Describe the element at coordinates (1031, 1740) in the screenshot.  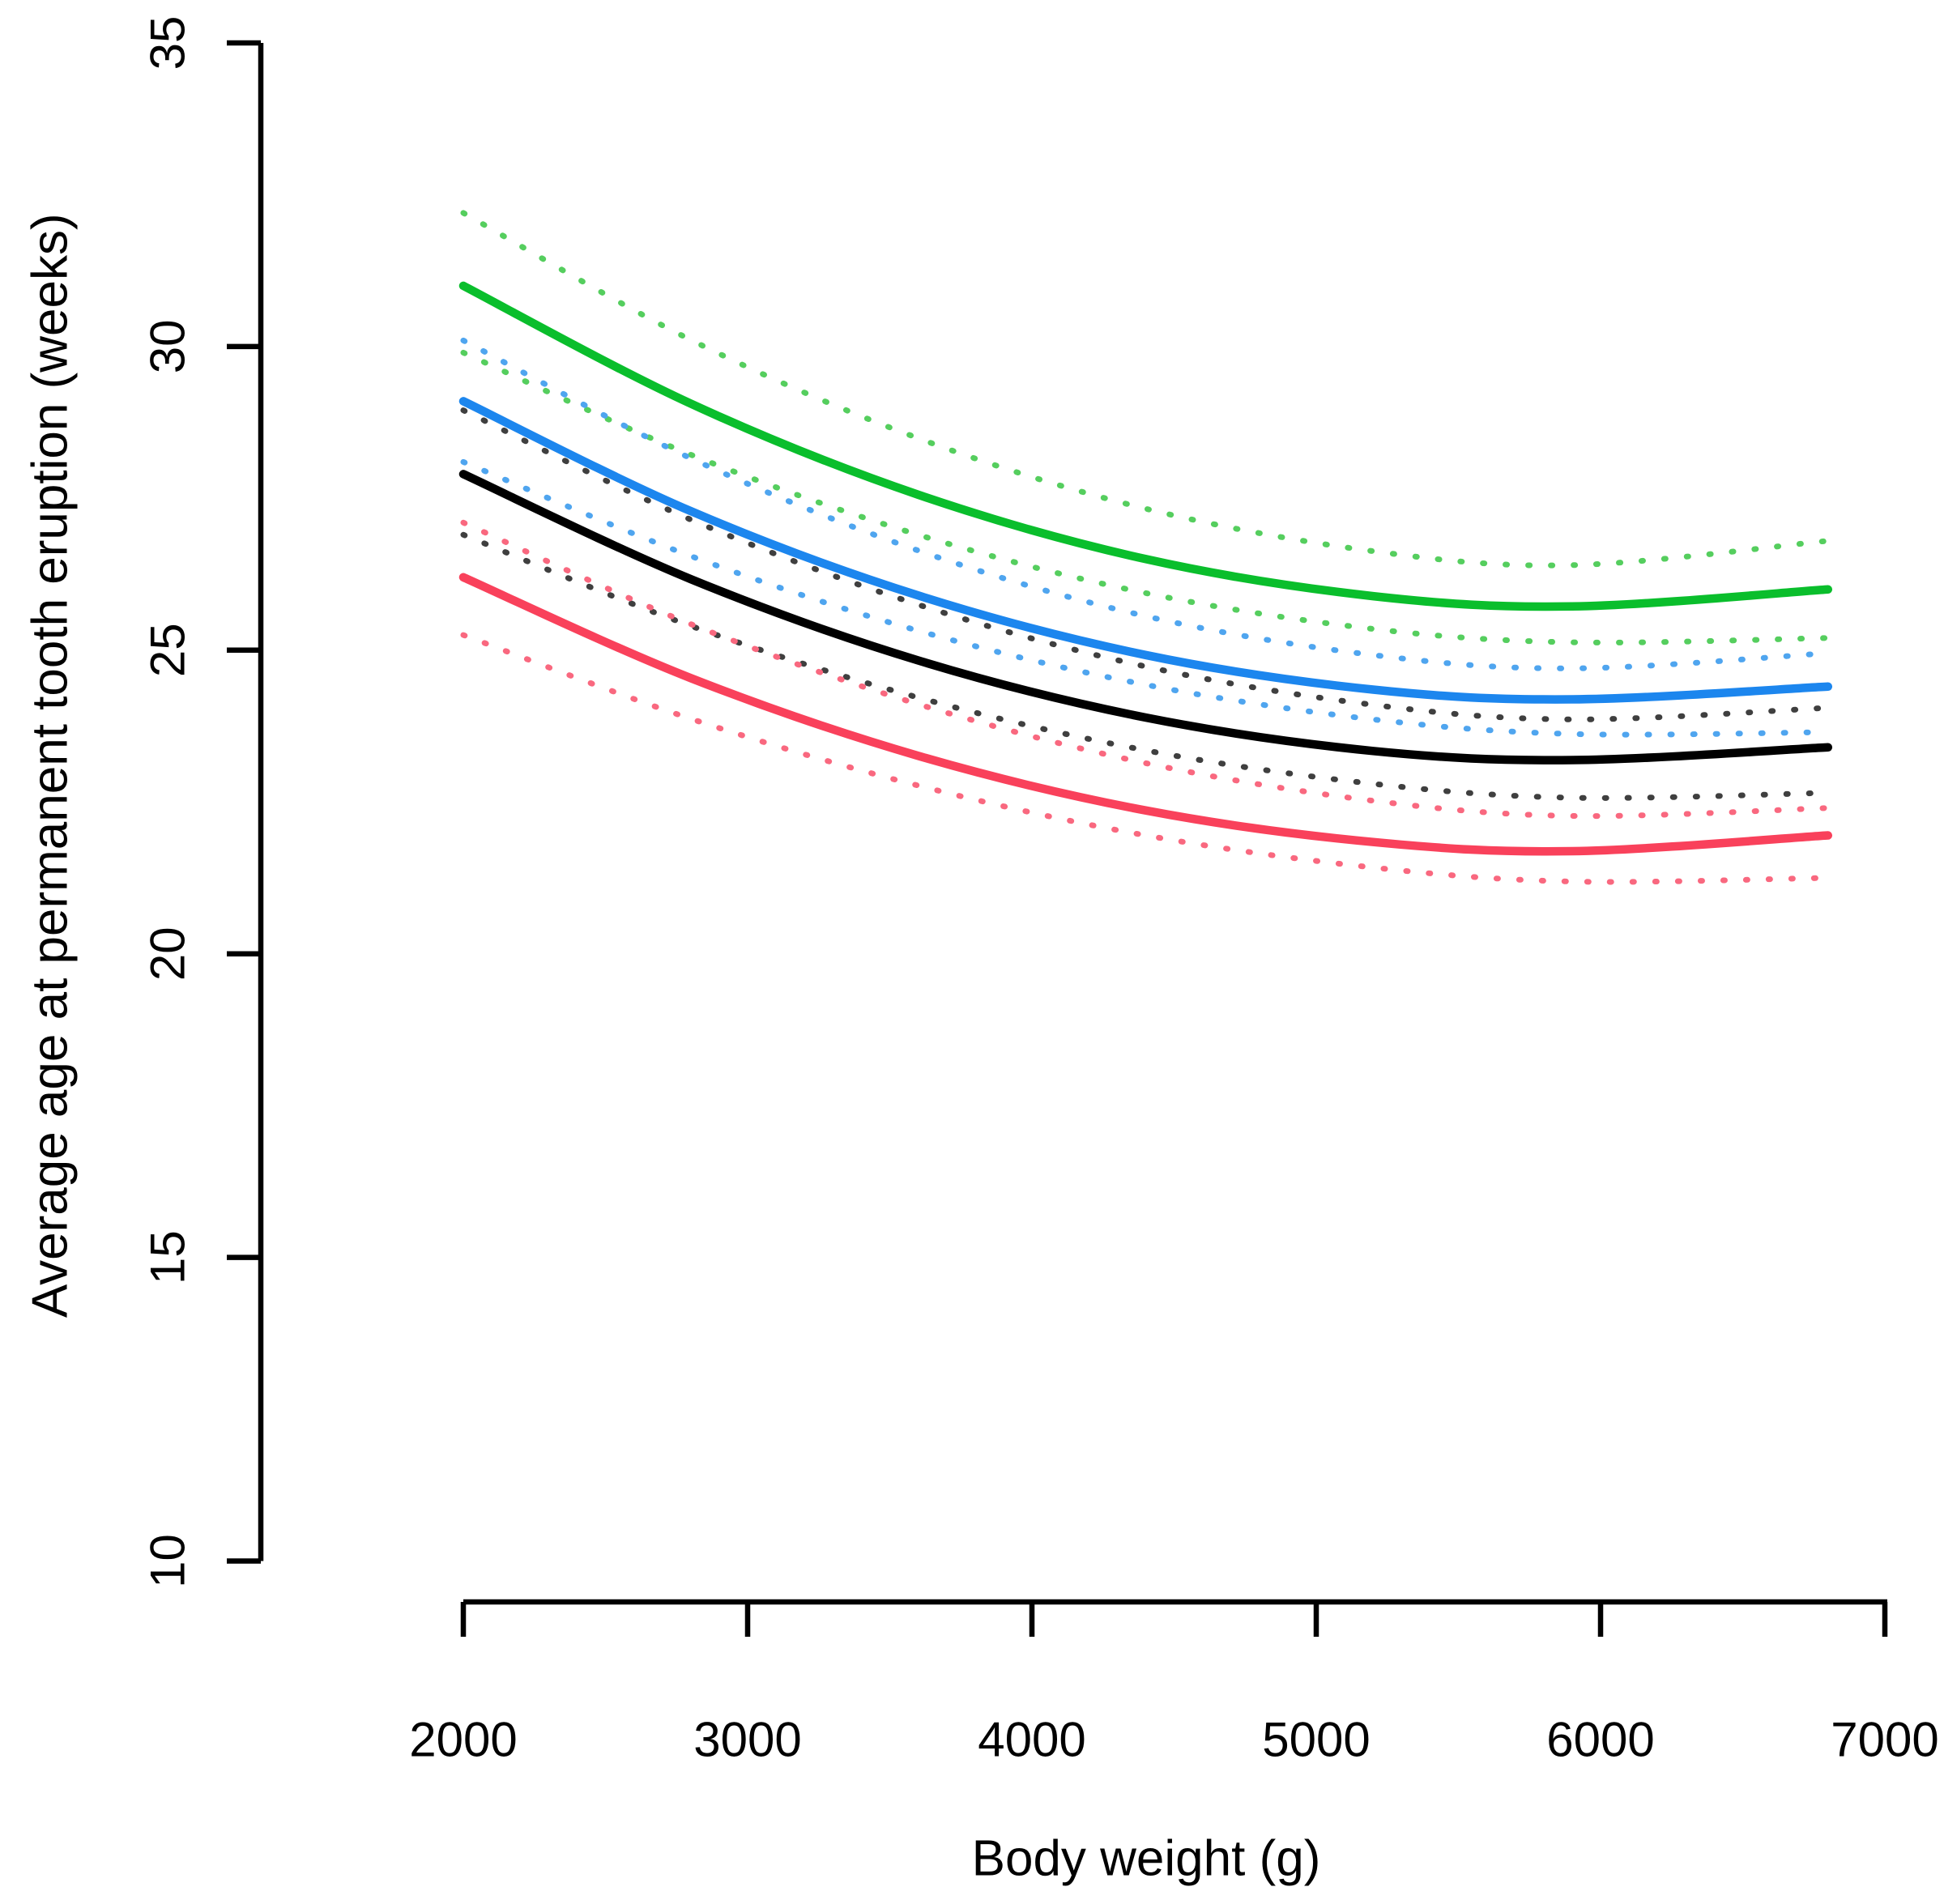
I see `x-tick-label-4000: 4000` at that location.